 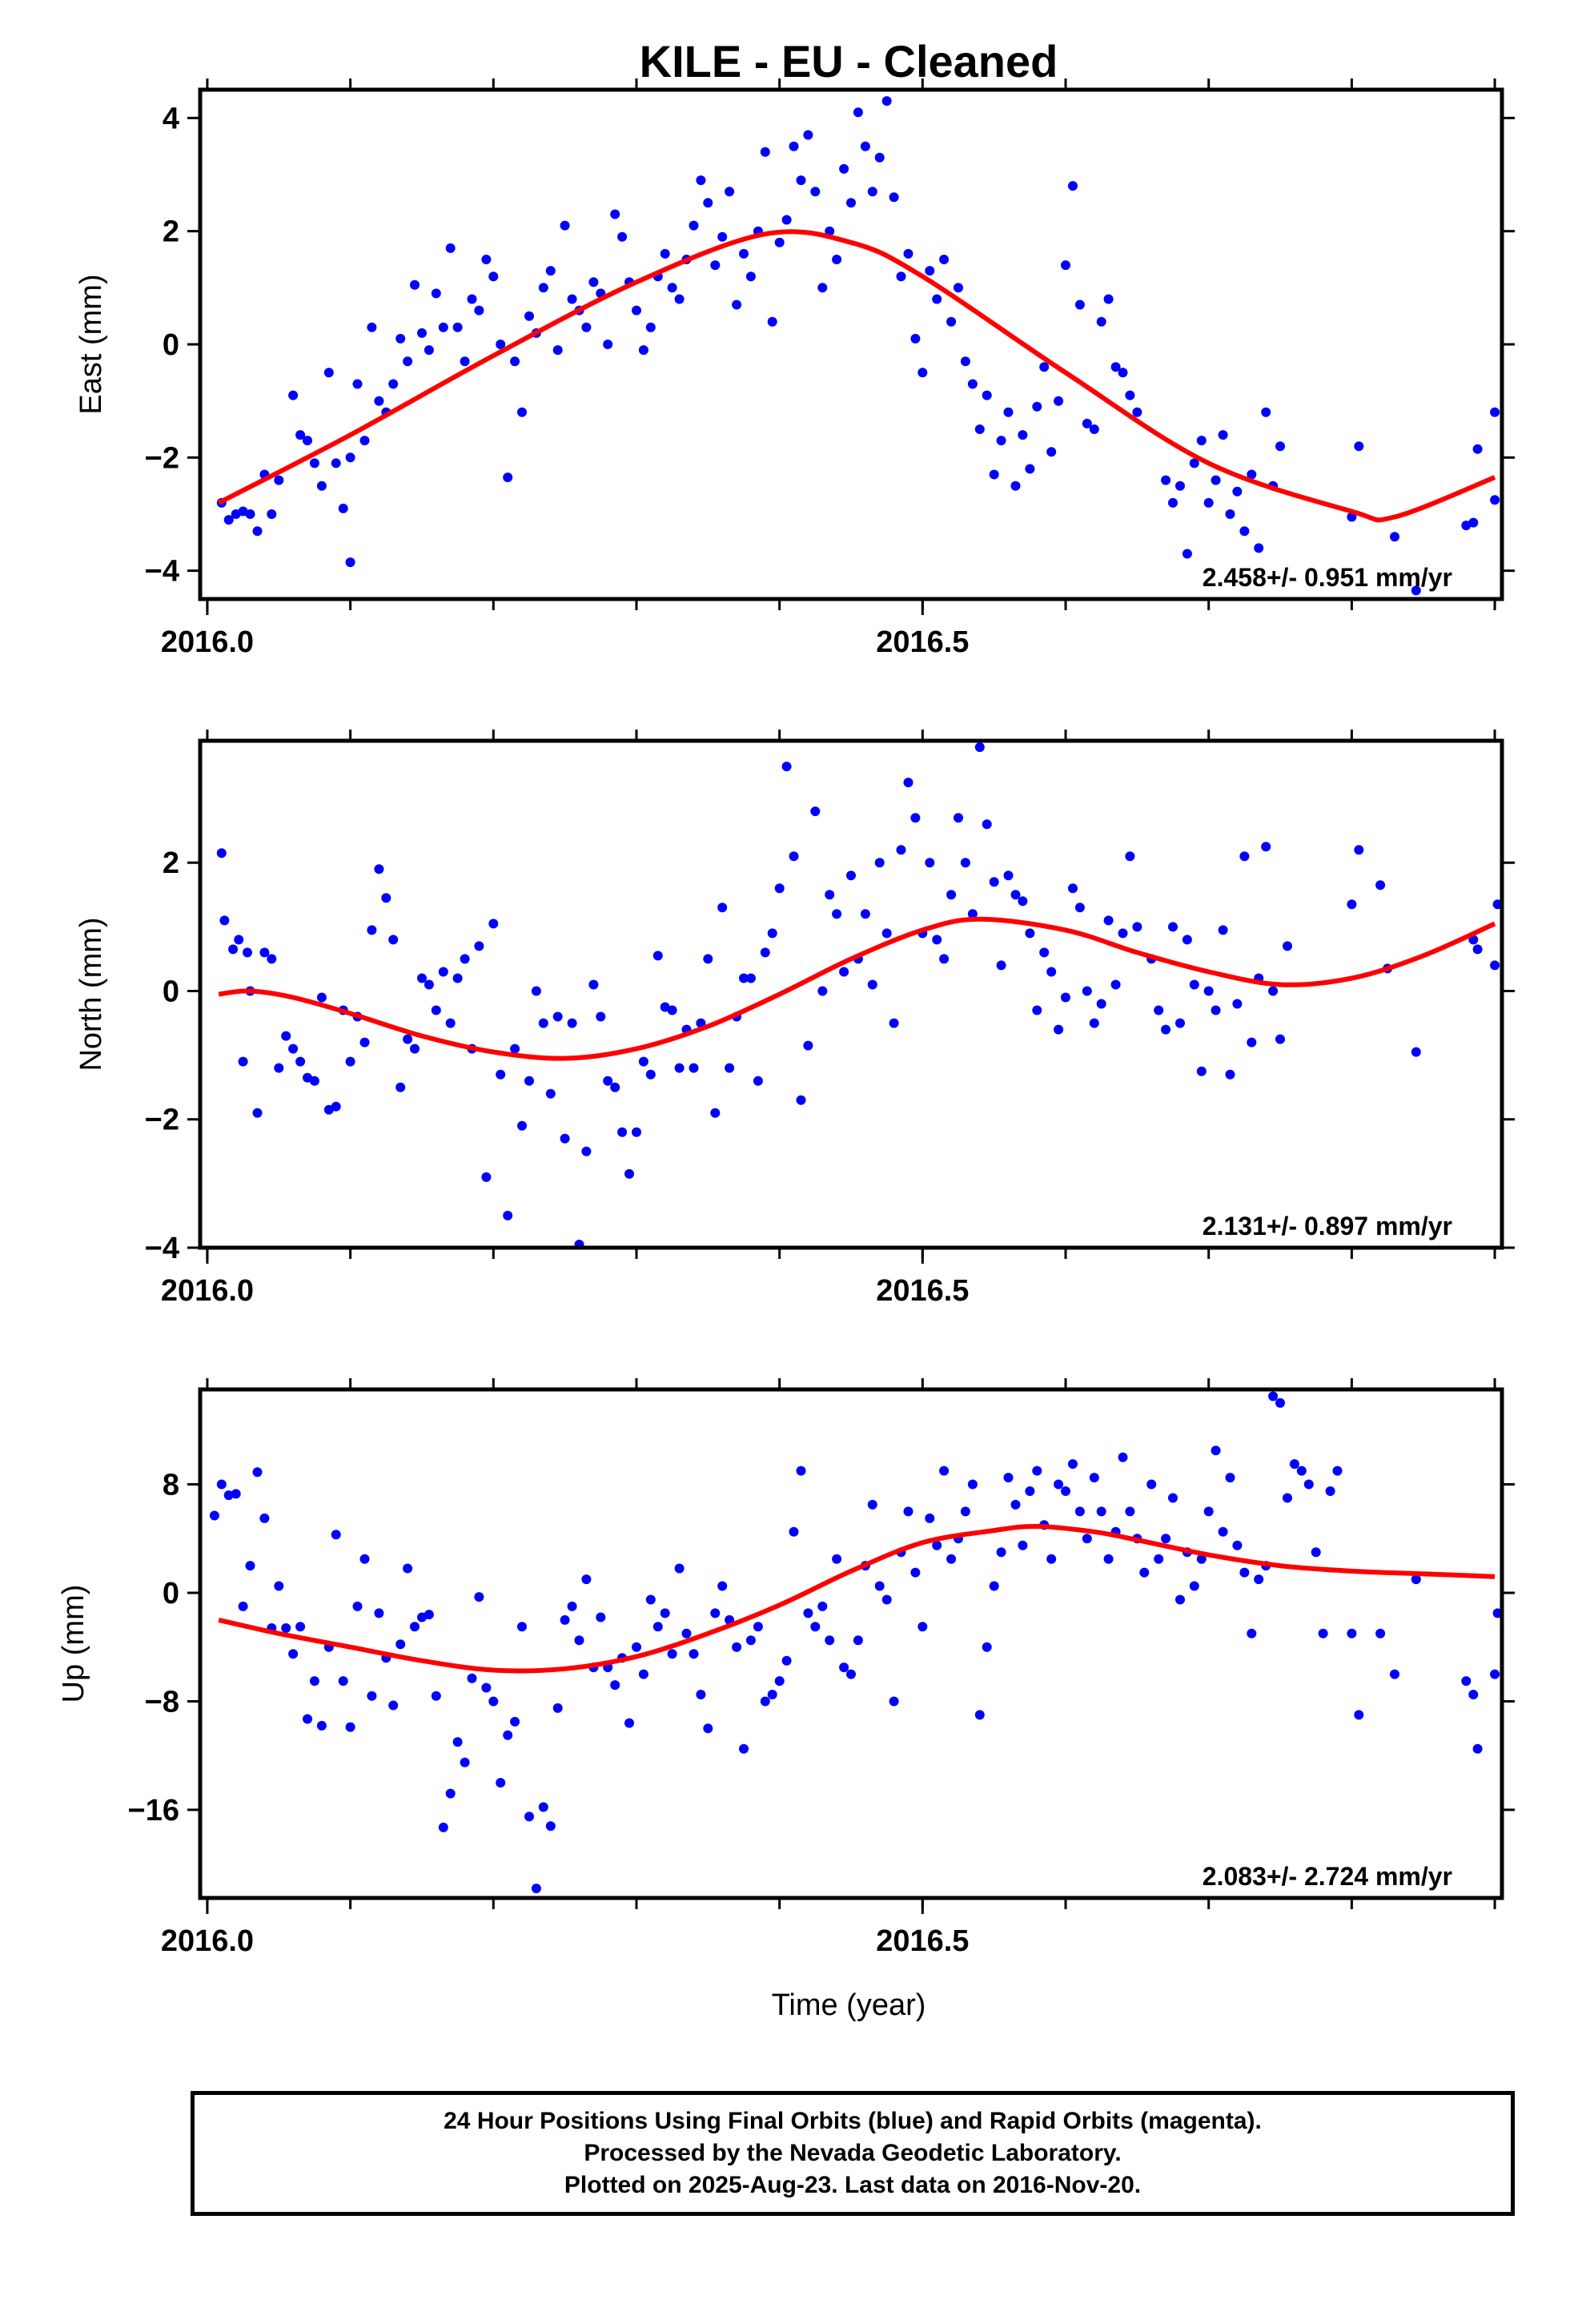 What do you see at coordinates (91, 994) in the screenshot?
I see `north-y-axis-label: North (mm)` at bounding box center [91, 994].